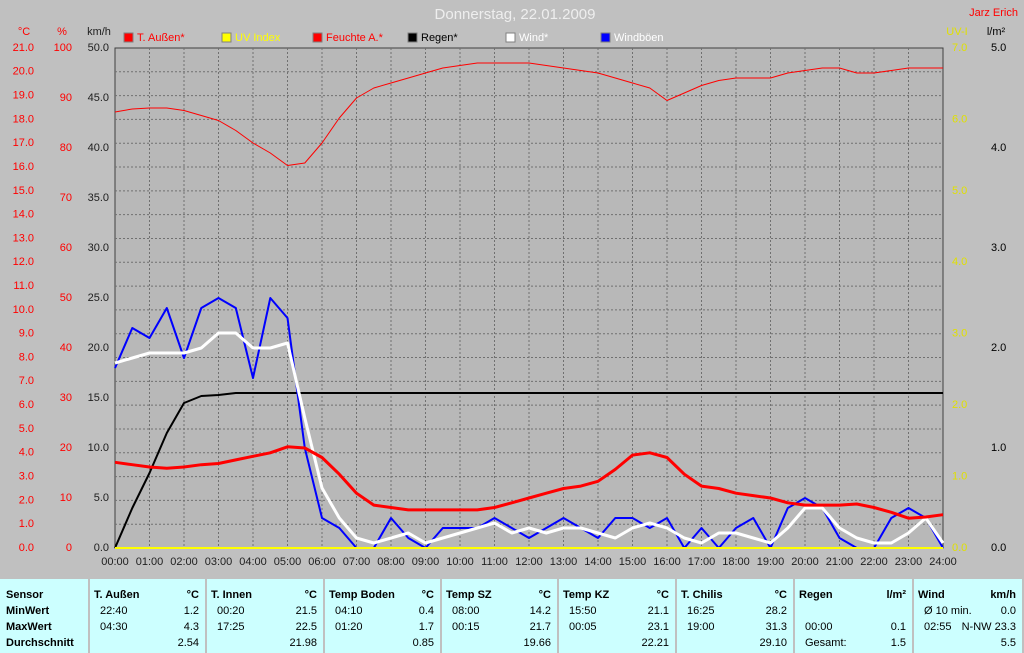 The image size is (1024, 653). What do you see at coordinates (586, 595) in the screenshot?
I see `column-name: Temp KZ` at bounding box center [586, 595].